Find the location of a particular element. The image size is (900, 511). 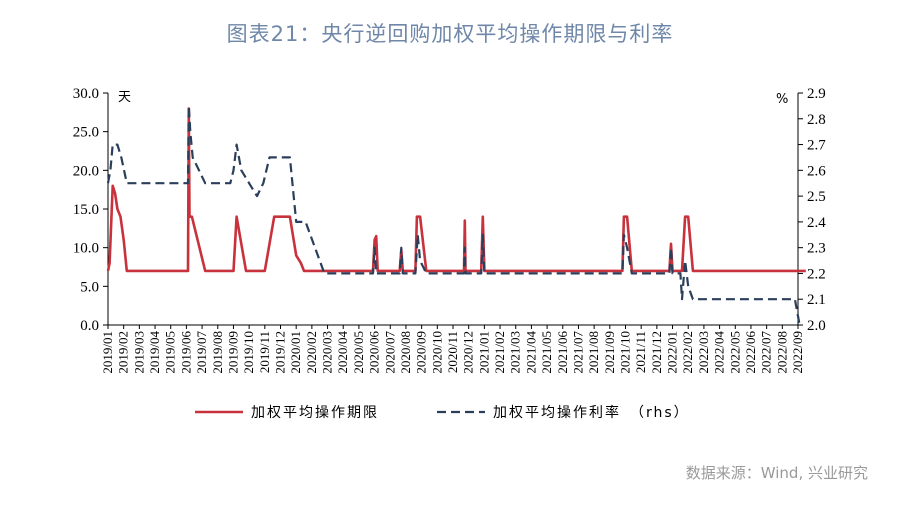

legend-label: 加权平均操作期限 is located at coordinates (315, 413).